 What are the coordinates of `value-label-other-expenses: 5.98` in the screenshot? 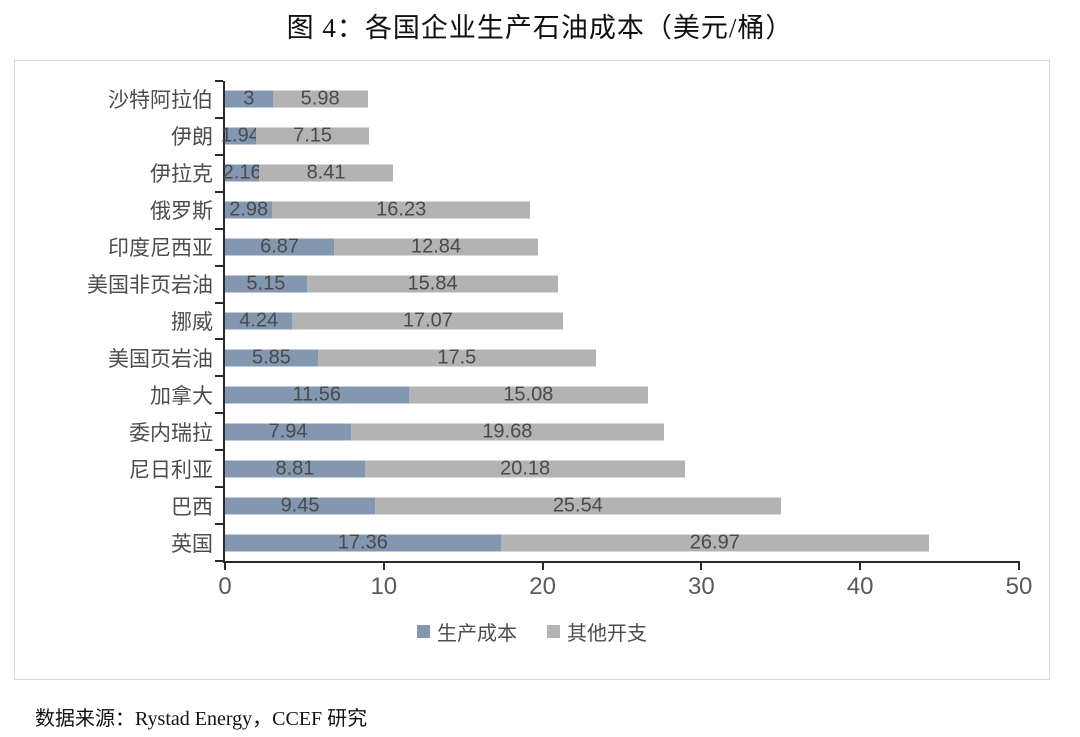 It's located at (320, 98).